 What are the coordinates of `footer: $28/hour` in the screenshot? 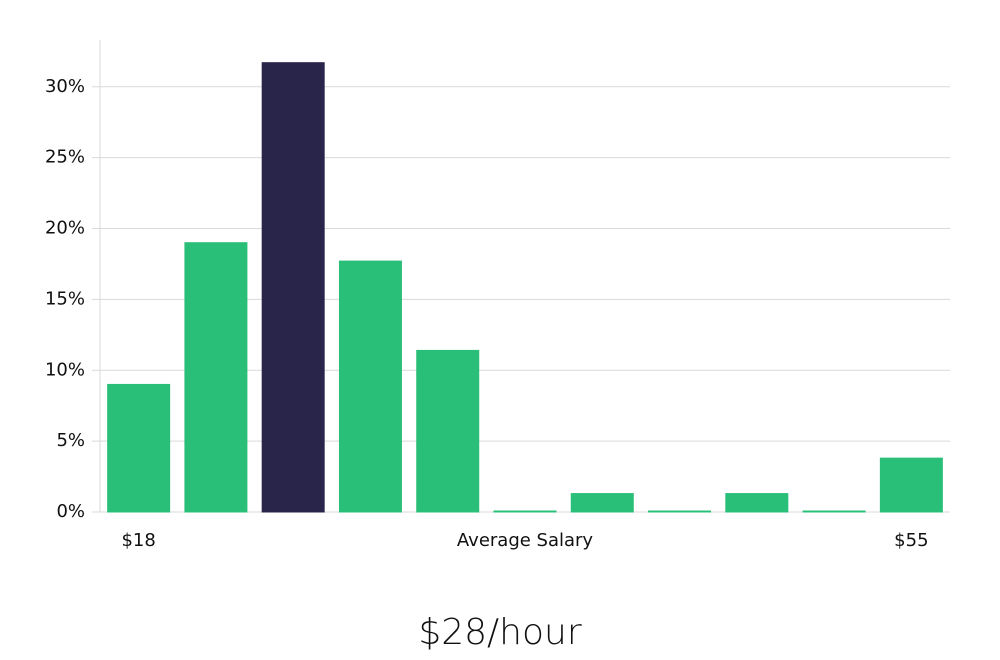 It's located at (500, 632).